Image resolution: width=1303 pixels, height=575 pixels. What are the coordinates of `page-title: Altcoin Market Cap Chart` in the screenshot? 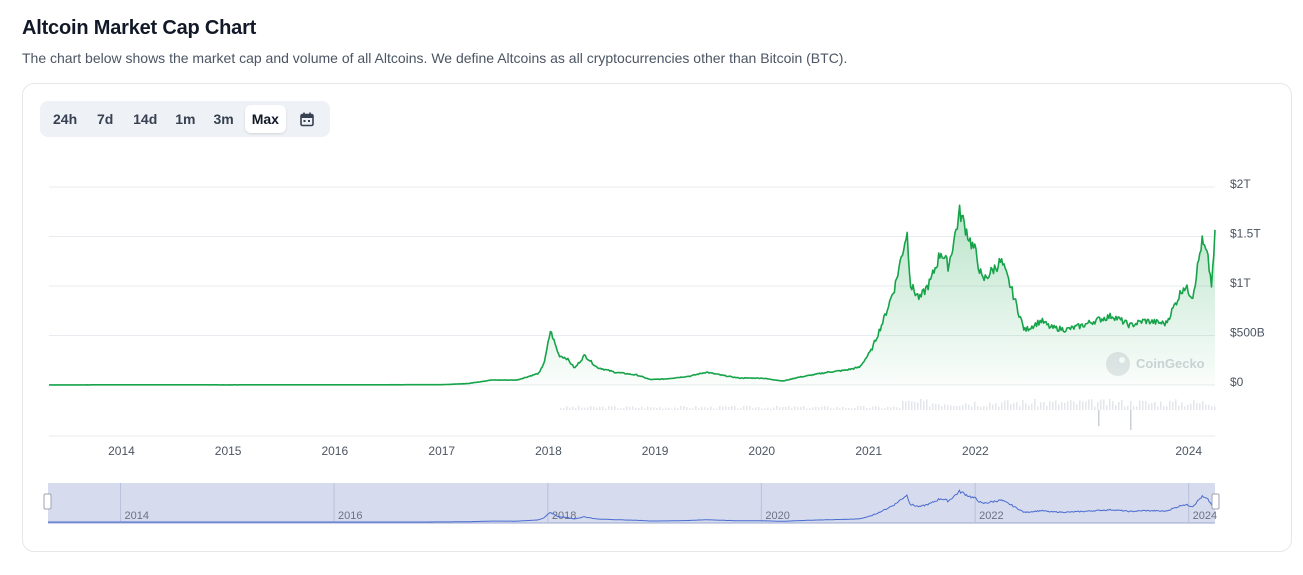 It's located at (139, 28).